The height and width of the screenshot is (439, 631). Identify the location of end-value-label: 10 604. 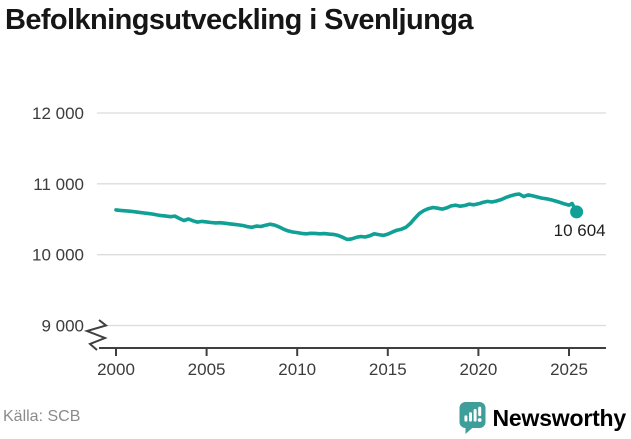
(580, 230).